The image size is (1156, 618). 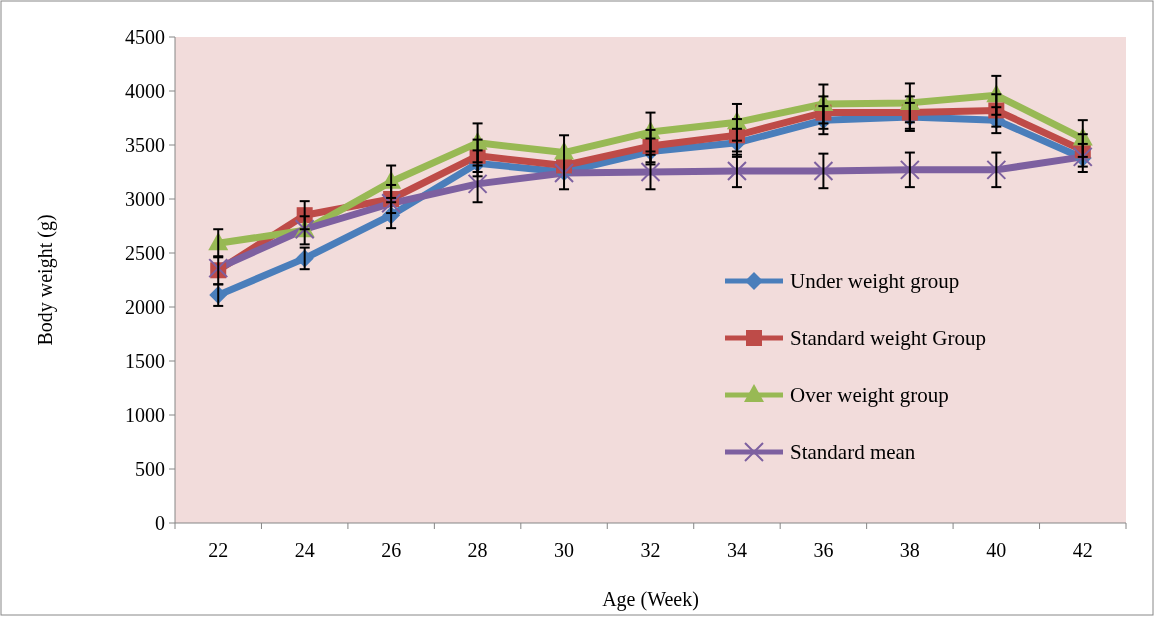 I want to click on y-tick-label: 1000, so click(x=145, y=415).